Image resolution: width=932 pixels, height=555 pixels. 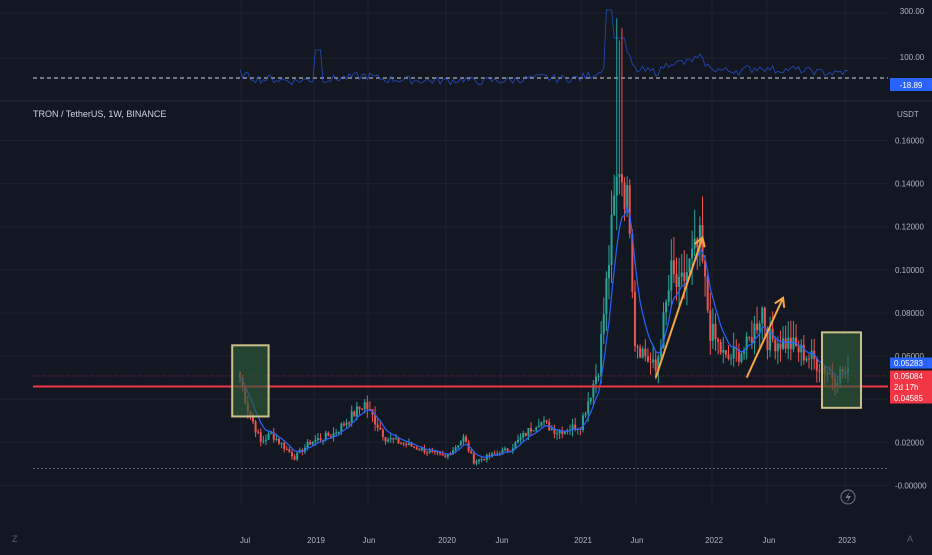 What do you see at coordinates (544, 47) in the screenshot?
I see `indicator-line` at bounding box center [544, 47].